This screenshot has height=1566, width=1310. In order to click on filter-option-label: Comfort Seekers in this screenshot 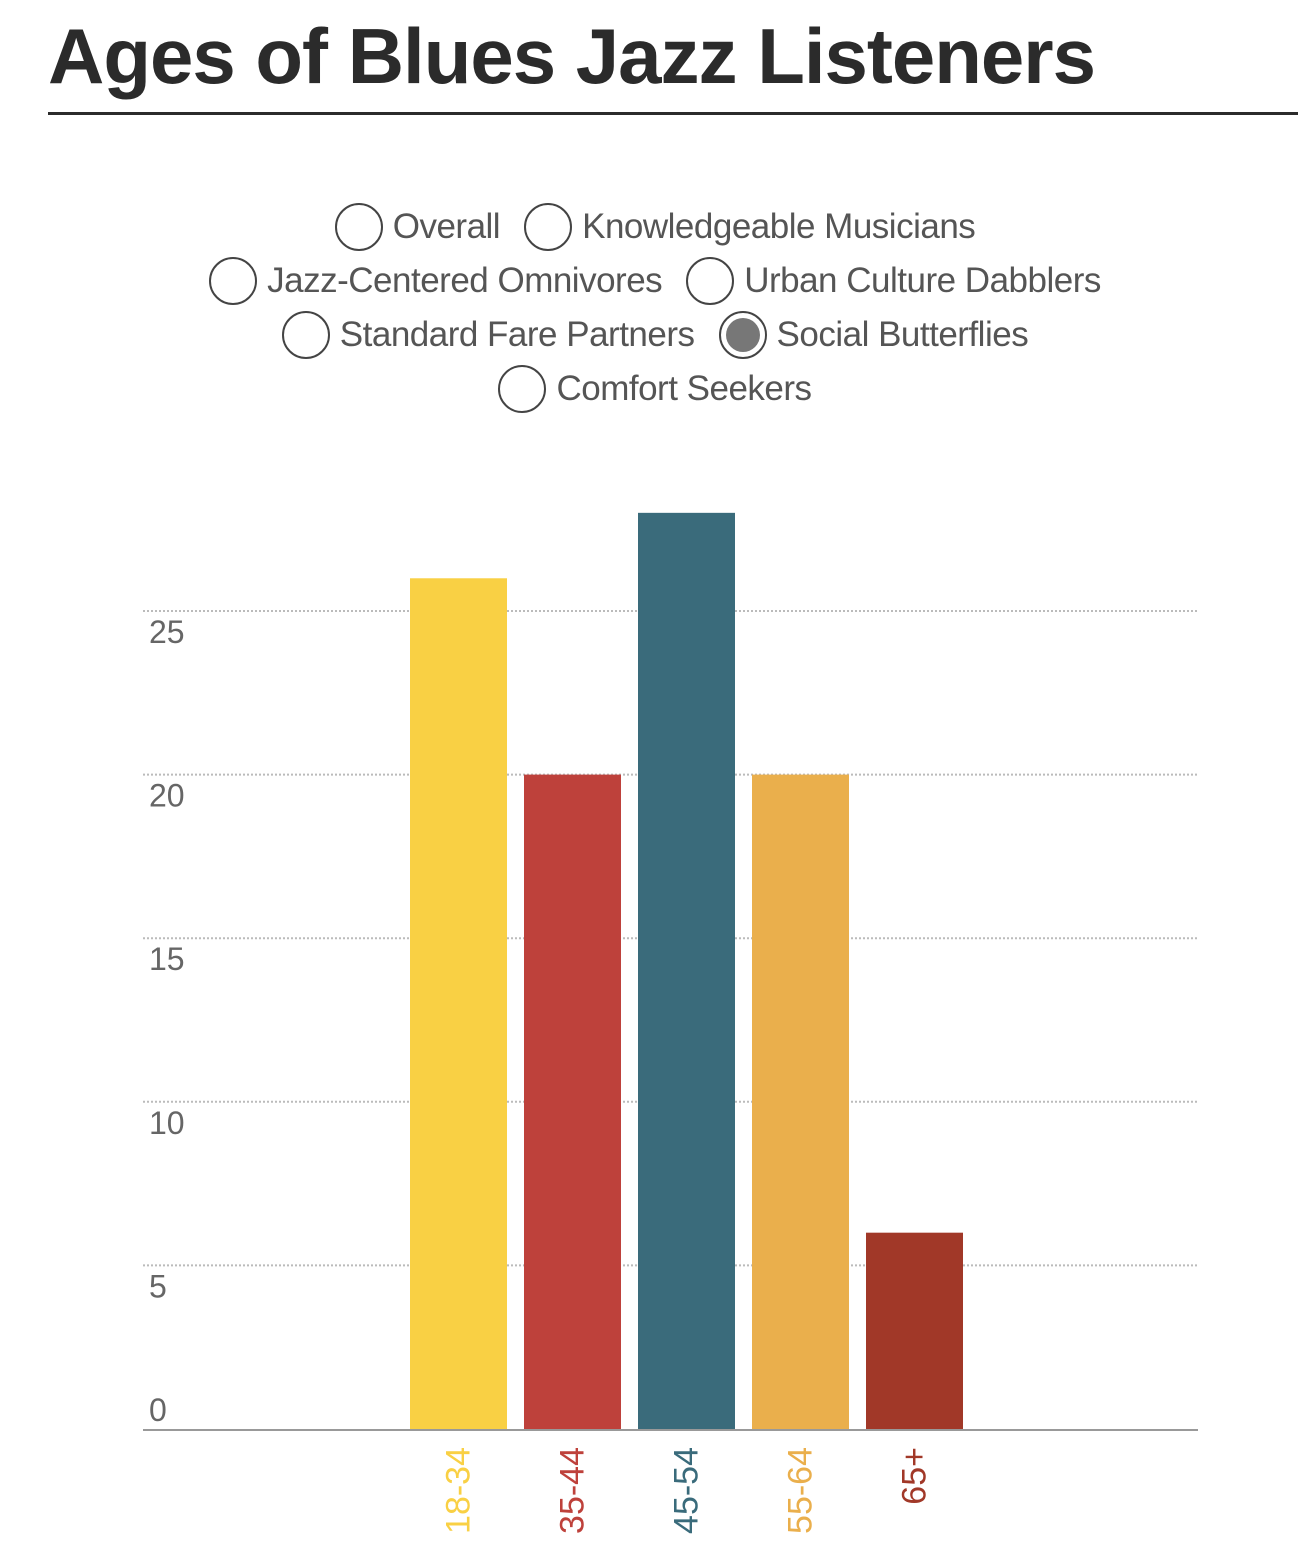, I will do `click(684, 388)`.